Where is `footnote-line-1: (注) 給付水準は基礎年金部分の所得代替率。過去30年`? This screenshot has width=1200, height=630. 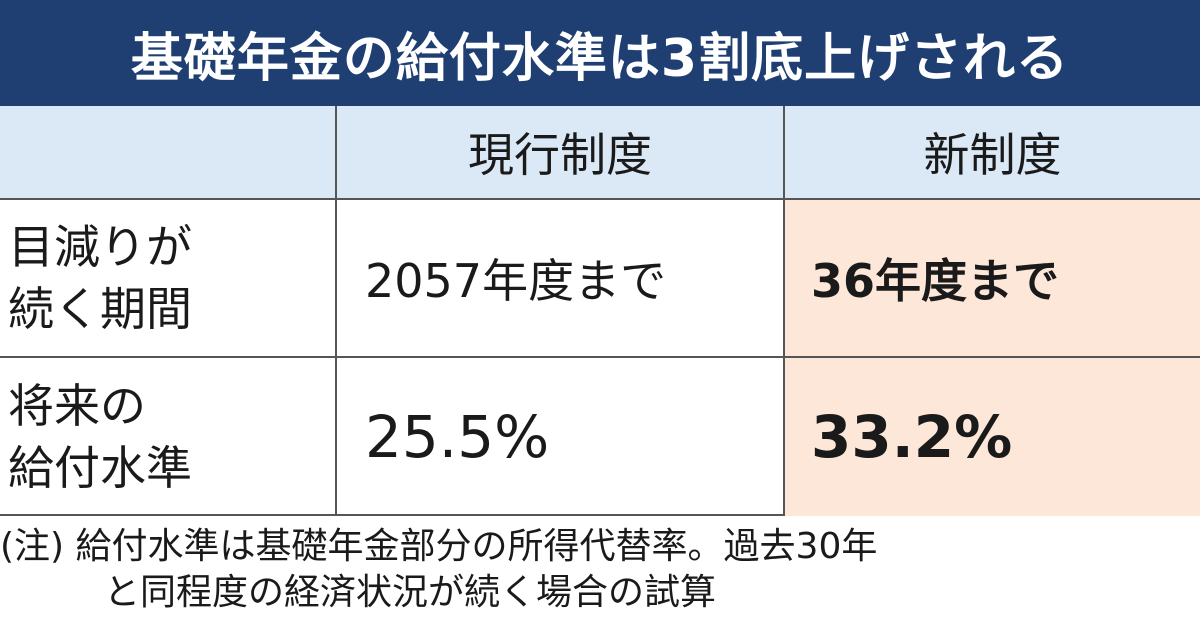 footnote-line-1: (注) 給付水準は基礎年金部分の所得代替率。過去30年 is located at coordinates (439, 546).